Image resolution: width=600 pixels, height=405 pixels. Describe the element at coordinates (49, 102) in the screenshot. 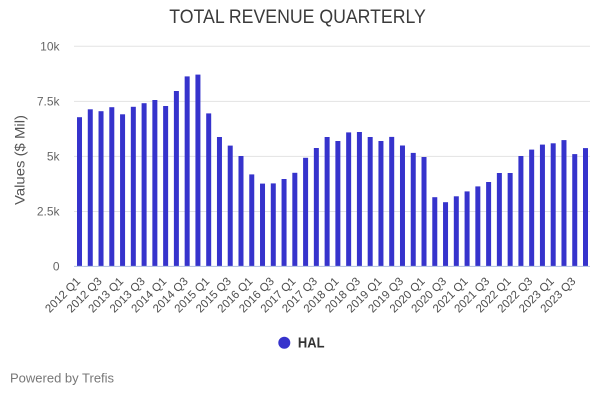

I see `svg-text: 7.5k` at that location.